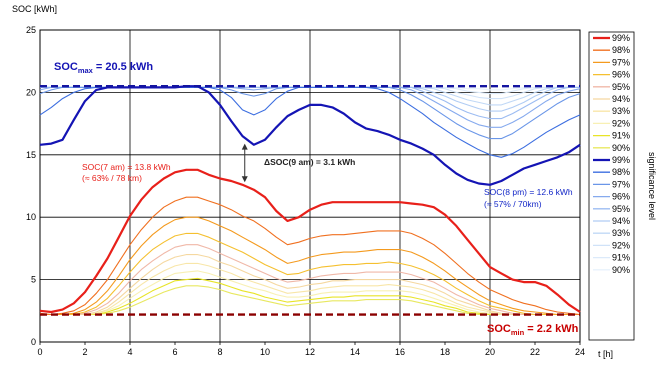 The width and height of the screenshot is (664, 369). What do you see at coordinates (39, 352) in the screenshot?
I see `x-tick-label: 0` at bounding box center [39, 352].